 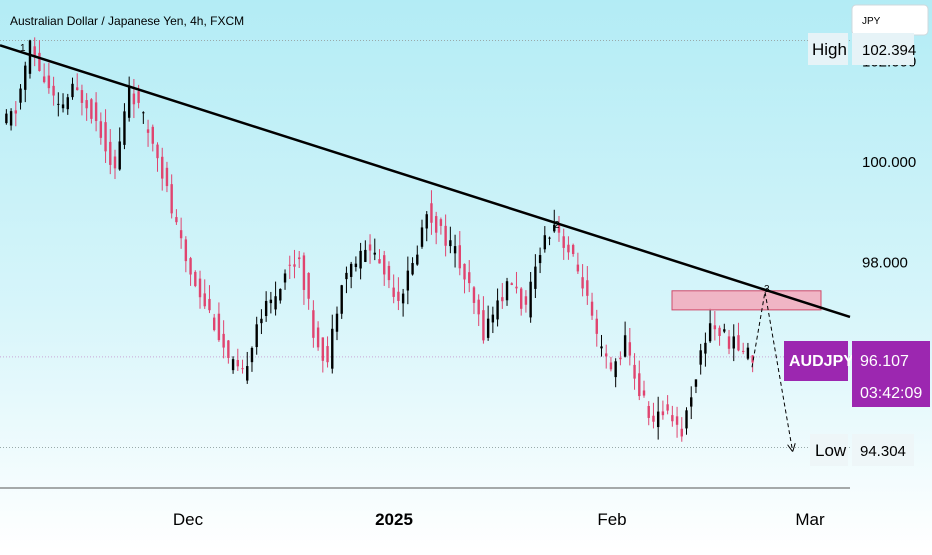 What do you see at coordinates (829, 450) in the screenshot?
I see `low-label-box` at bounding box center [829, 450].